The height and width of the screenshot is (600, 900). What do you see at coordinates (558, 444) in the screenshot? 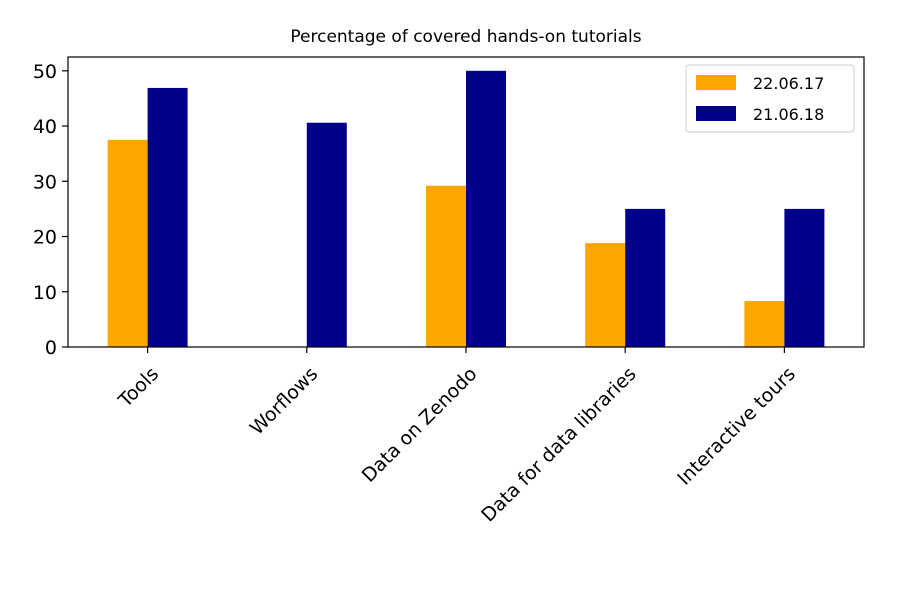
I see `x-tick-label-3: Data for data libraries` at bounding box center [558, 444].